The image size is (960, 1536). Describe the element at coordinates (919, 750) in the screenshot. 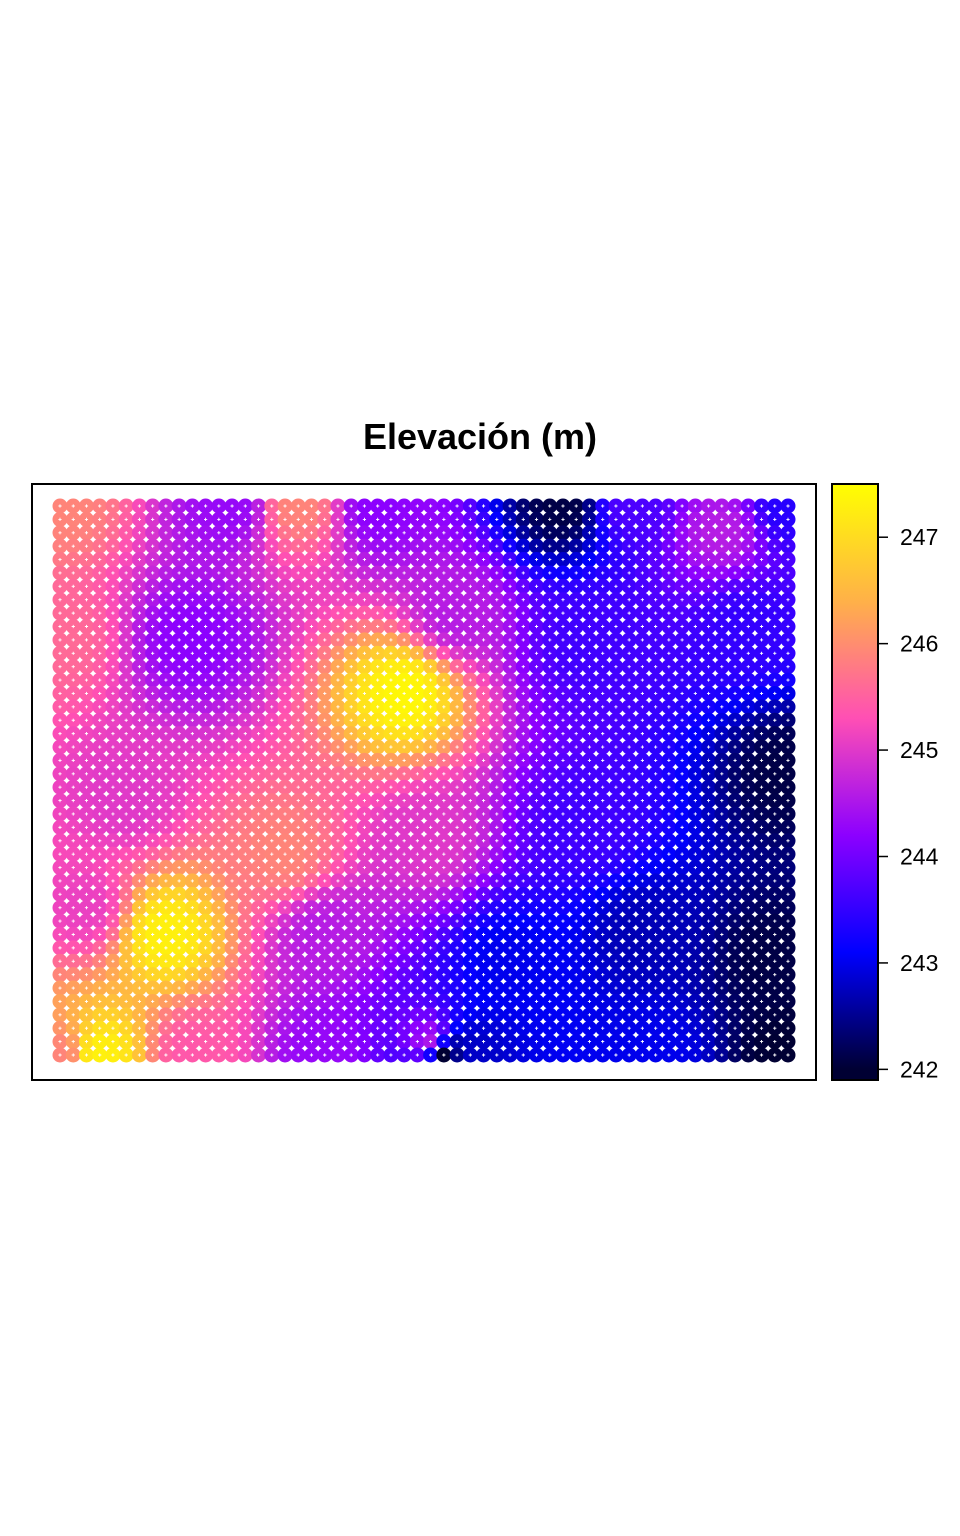

I see `colorbar-tick-label: 245` at that location.